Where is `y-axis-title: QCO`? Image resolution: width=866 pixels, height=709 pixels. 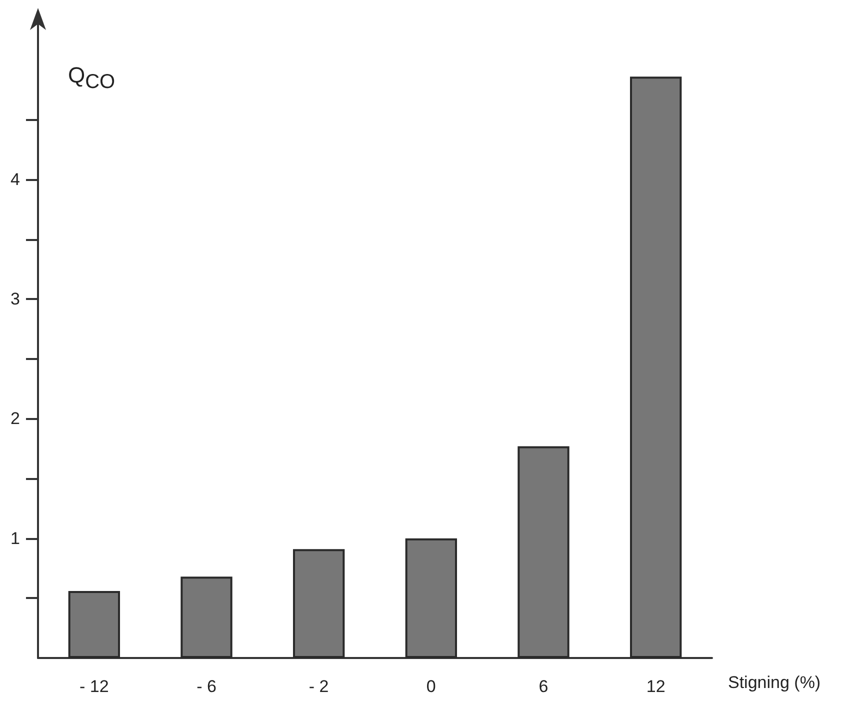 y-axis-title: QCO is located at coordinates (92, 77).